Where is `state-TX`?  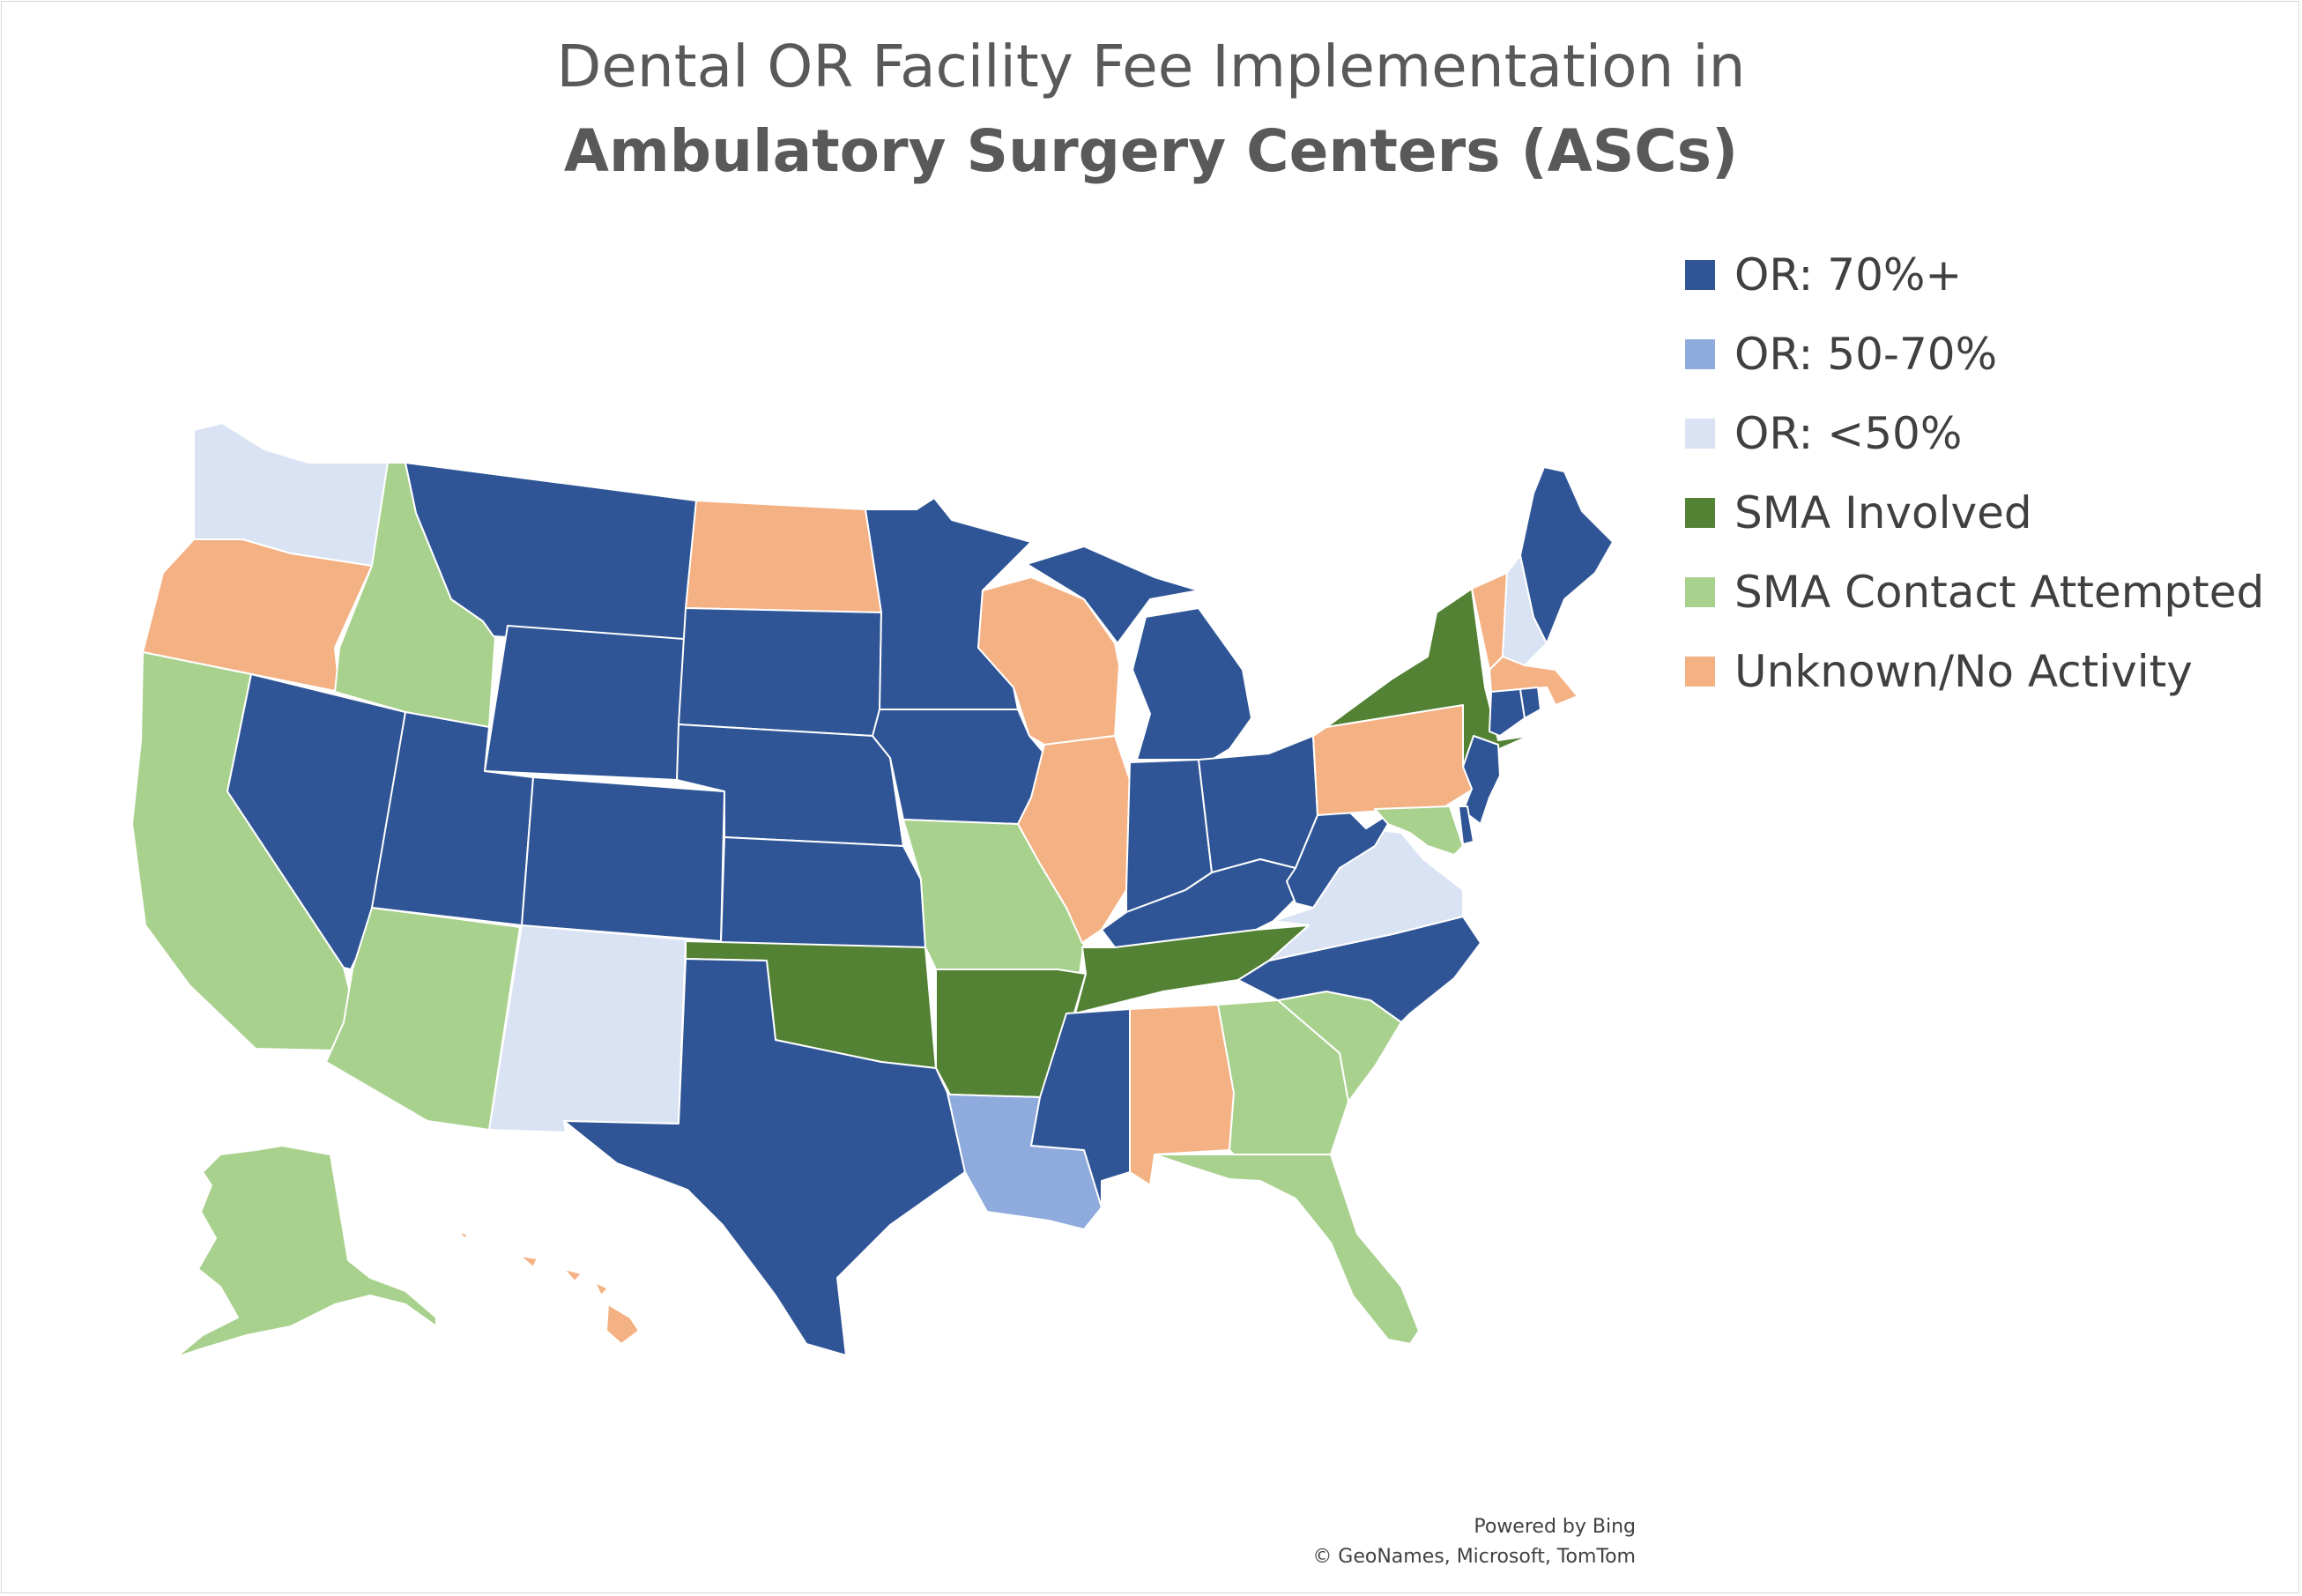
state-TX is located at coordinates (765, 1157).